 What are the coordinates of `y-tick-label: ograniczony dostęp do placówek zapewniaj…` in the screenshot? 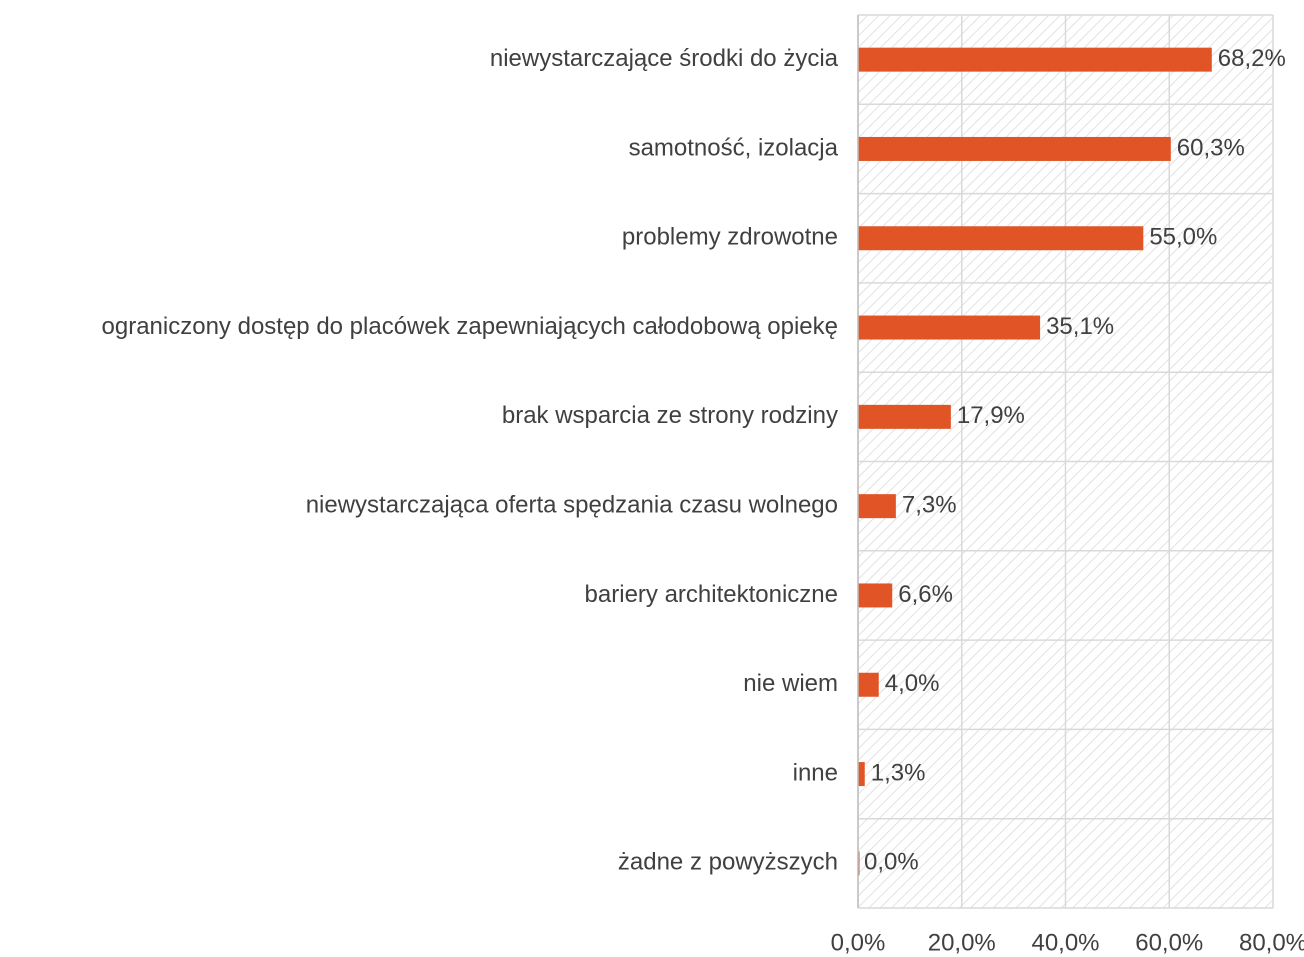 It's located at (470, 326).